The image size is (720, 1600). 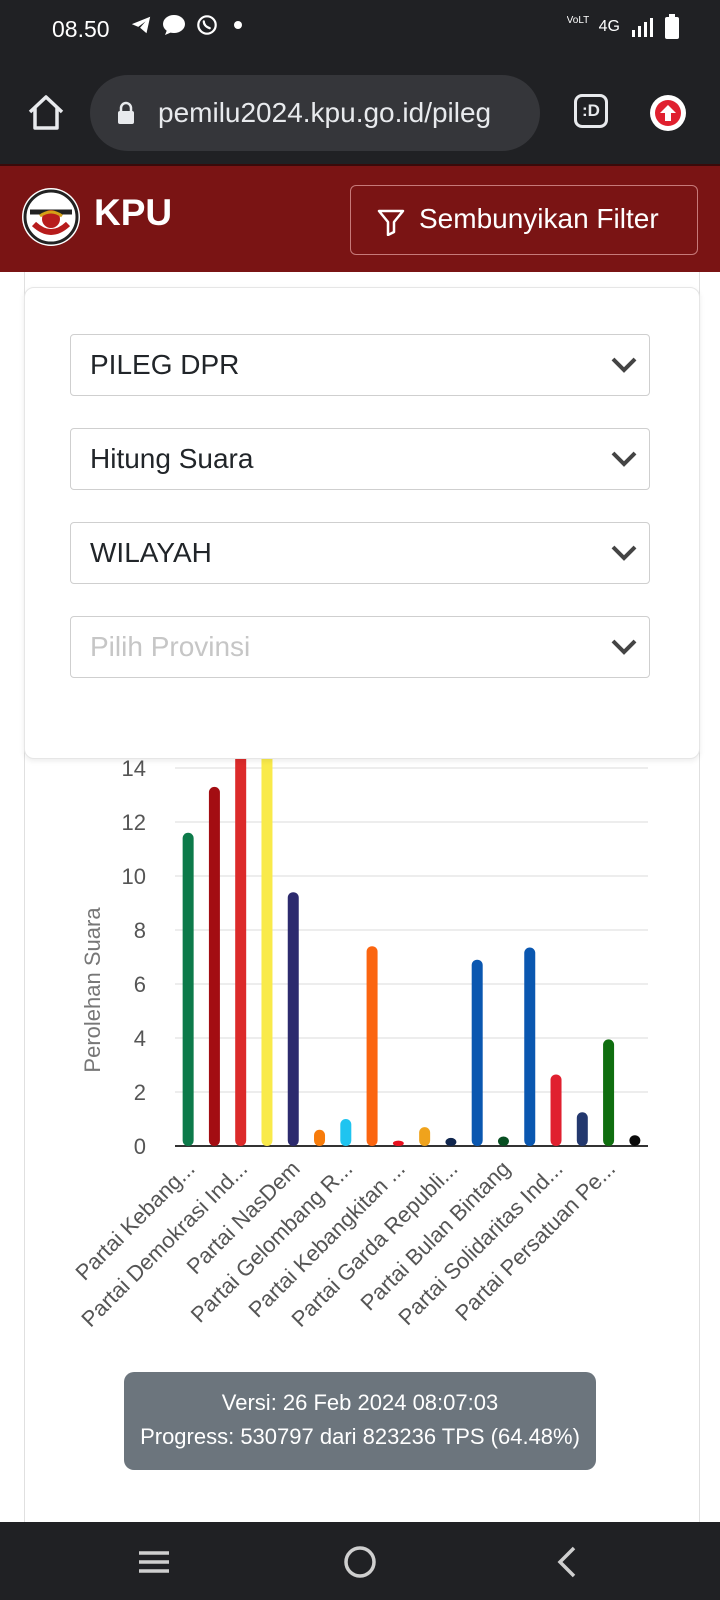 What do you see at coordinates (134, 876) in the screenshot?
I see `y-tick-label: 10` at bounding box center [134, 876].